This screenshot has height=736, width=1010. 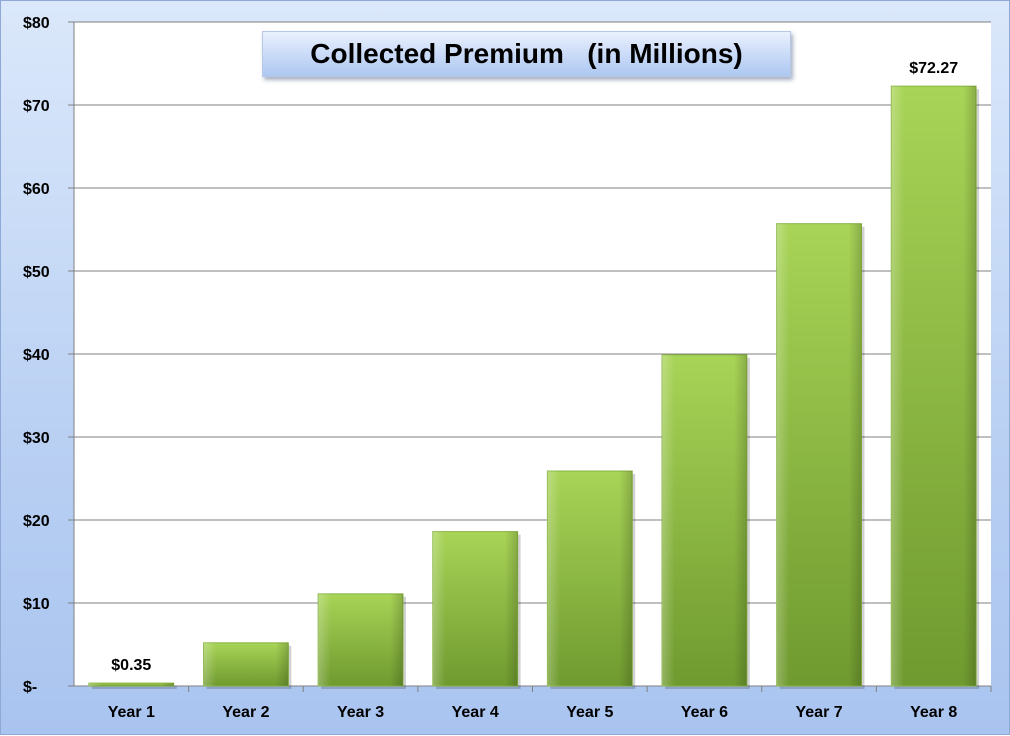 What do you see at coordinates (134, 687) in the screenshot?
I see `bar-shadow` at bounding box center [134, 687].